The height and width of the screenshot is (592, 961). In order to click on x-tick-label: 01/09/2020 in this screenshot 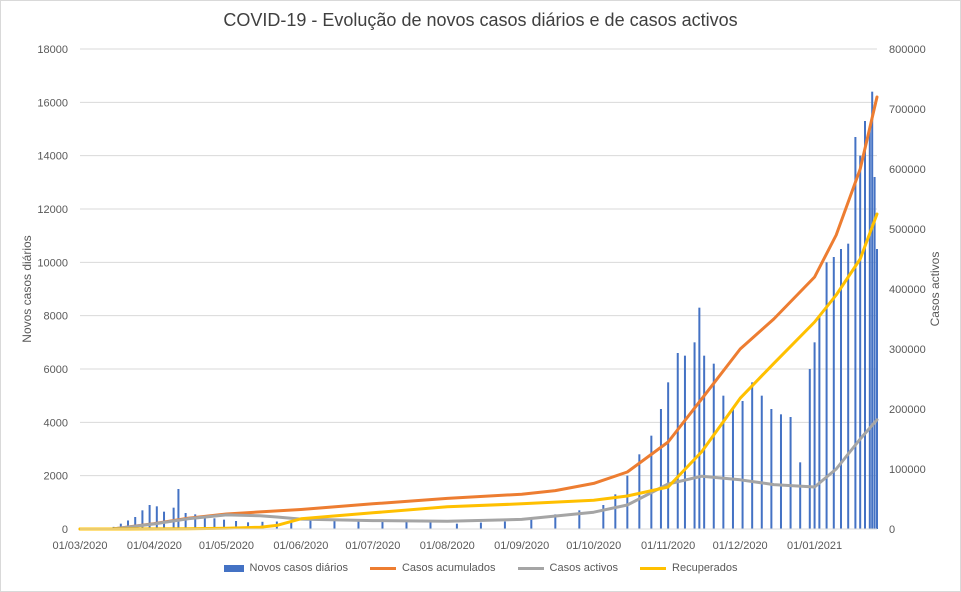, I will do `click(521, 546)`.